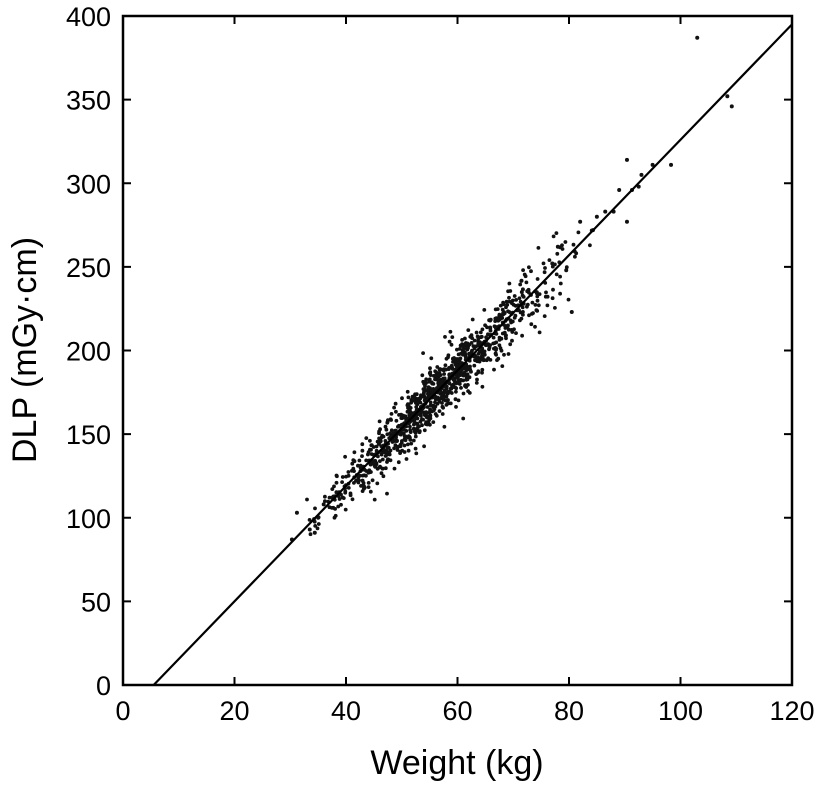  I want to click on y-tick-label: 200, so click(88, 352).